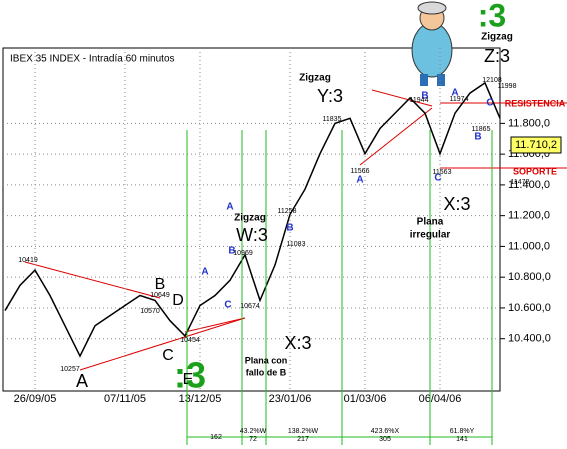 This screenshot has width=567, height=449. I want to click on y-tick-label: 11.800,0, so click(529, 123).